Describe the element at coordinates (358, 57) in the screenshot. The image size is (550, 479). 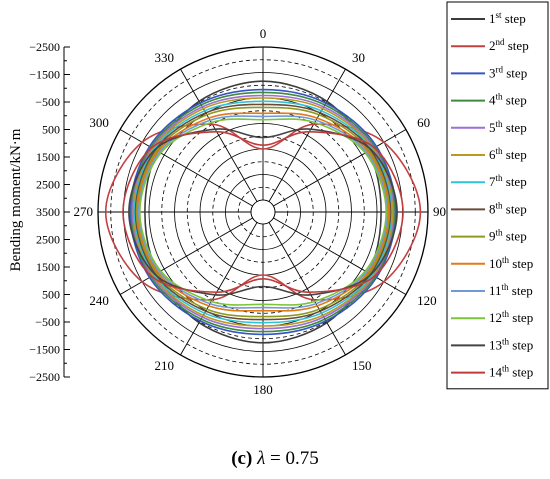
I see `angle-tick-label: 30` at that location.